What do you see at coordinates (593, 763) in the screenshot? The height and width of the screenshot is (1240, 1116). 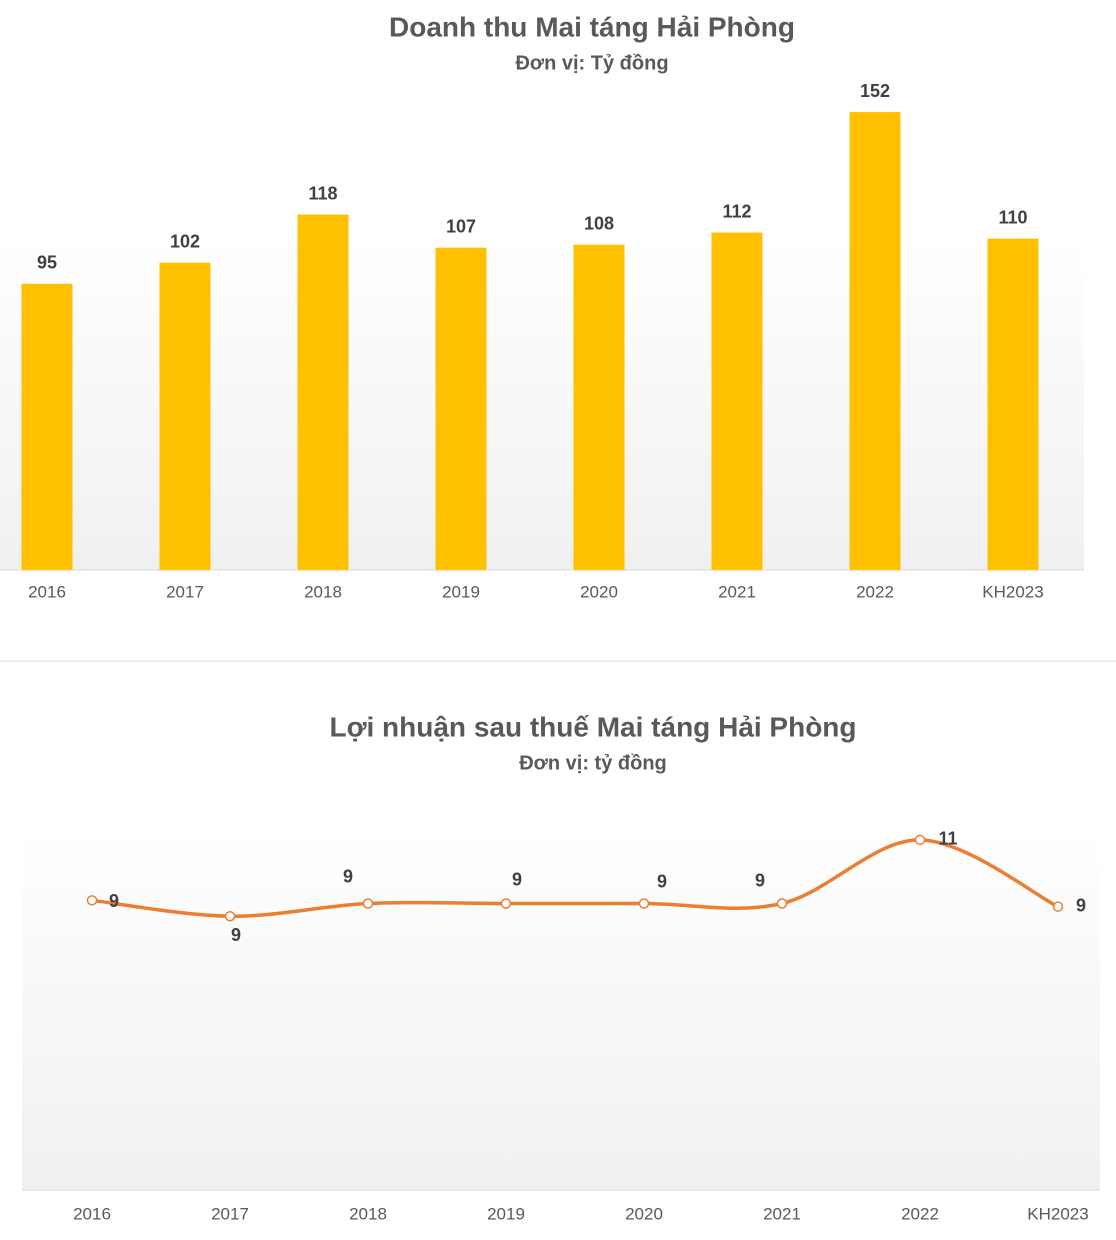 I see `chart-subtitle: Đơn vị: tỷ đồng` at bounding box center [593, 763].